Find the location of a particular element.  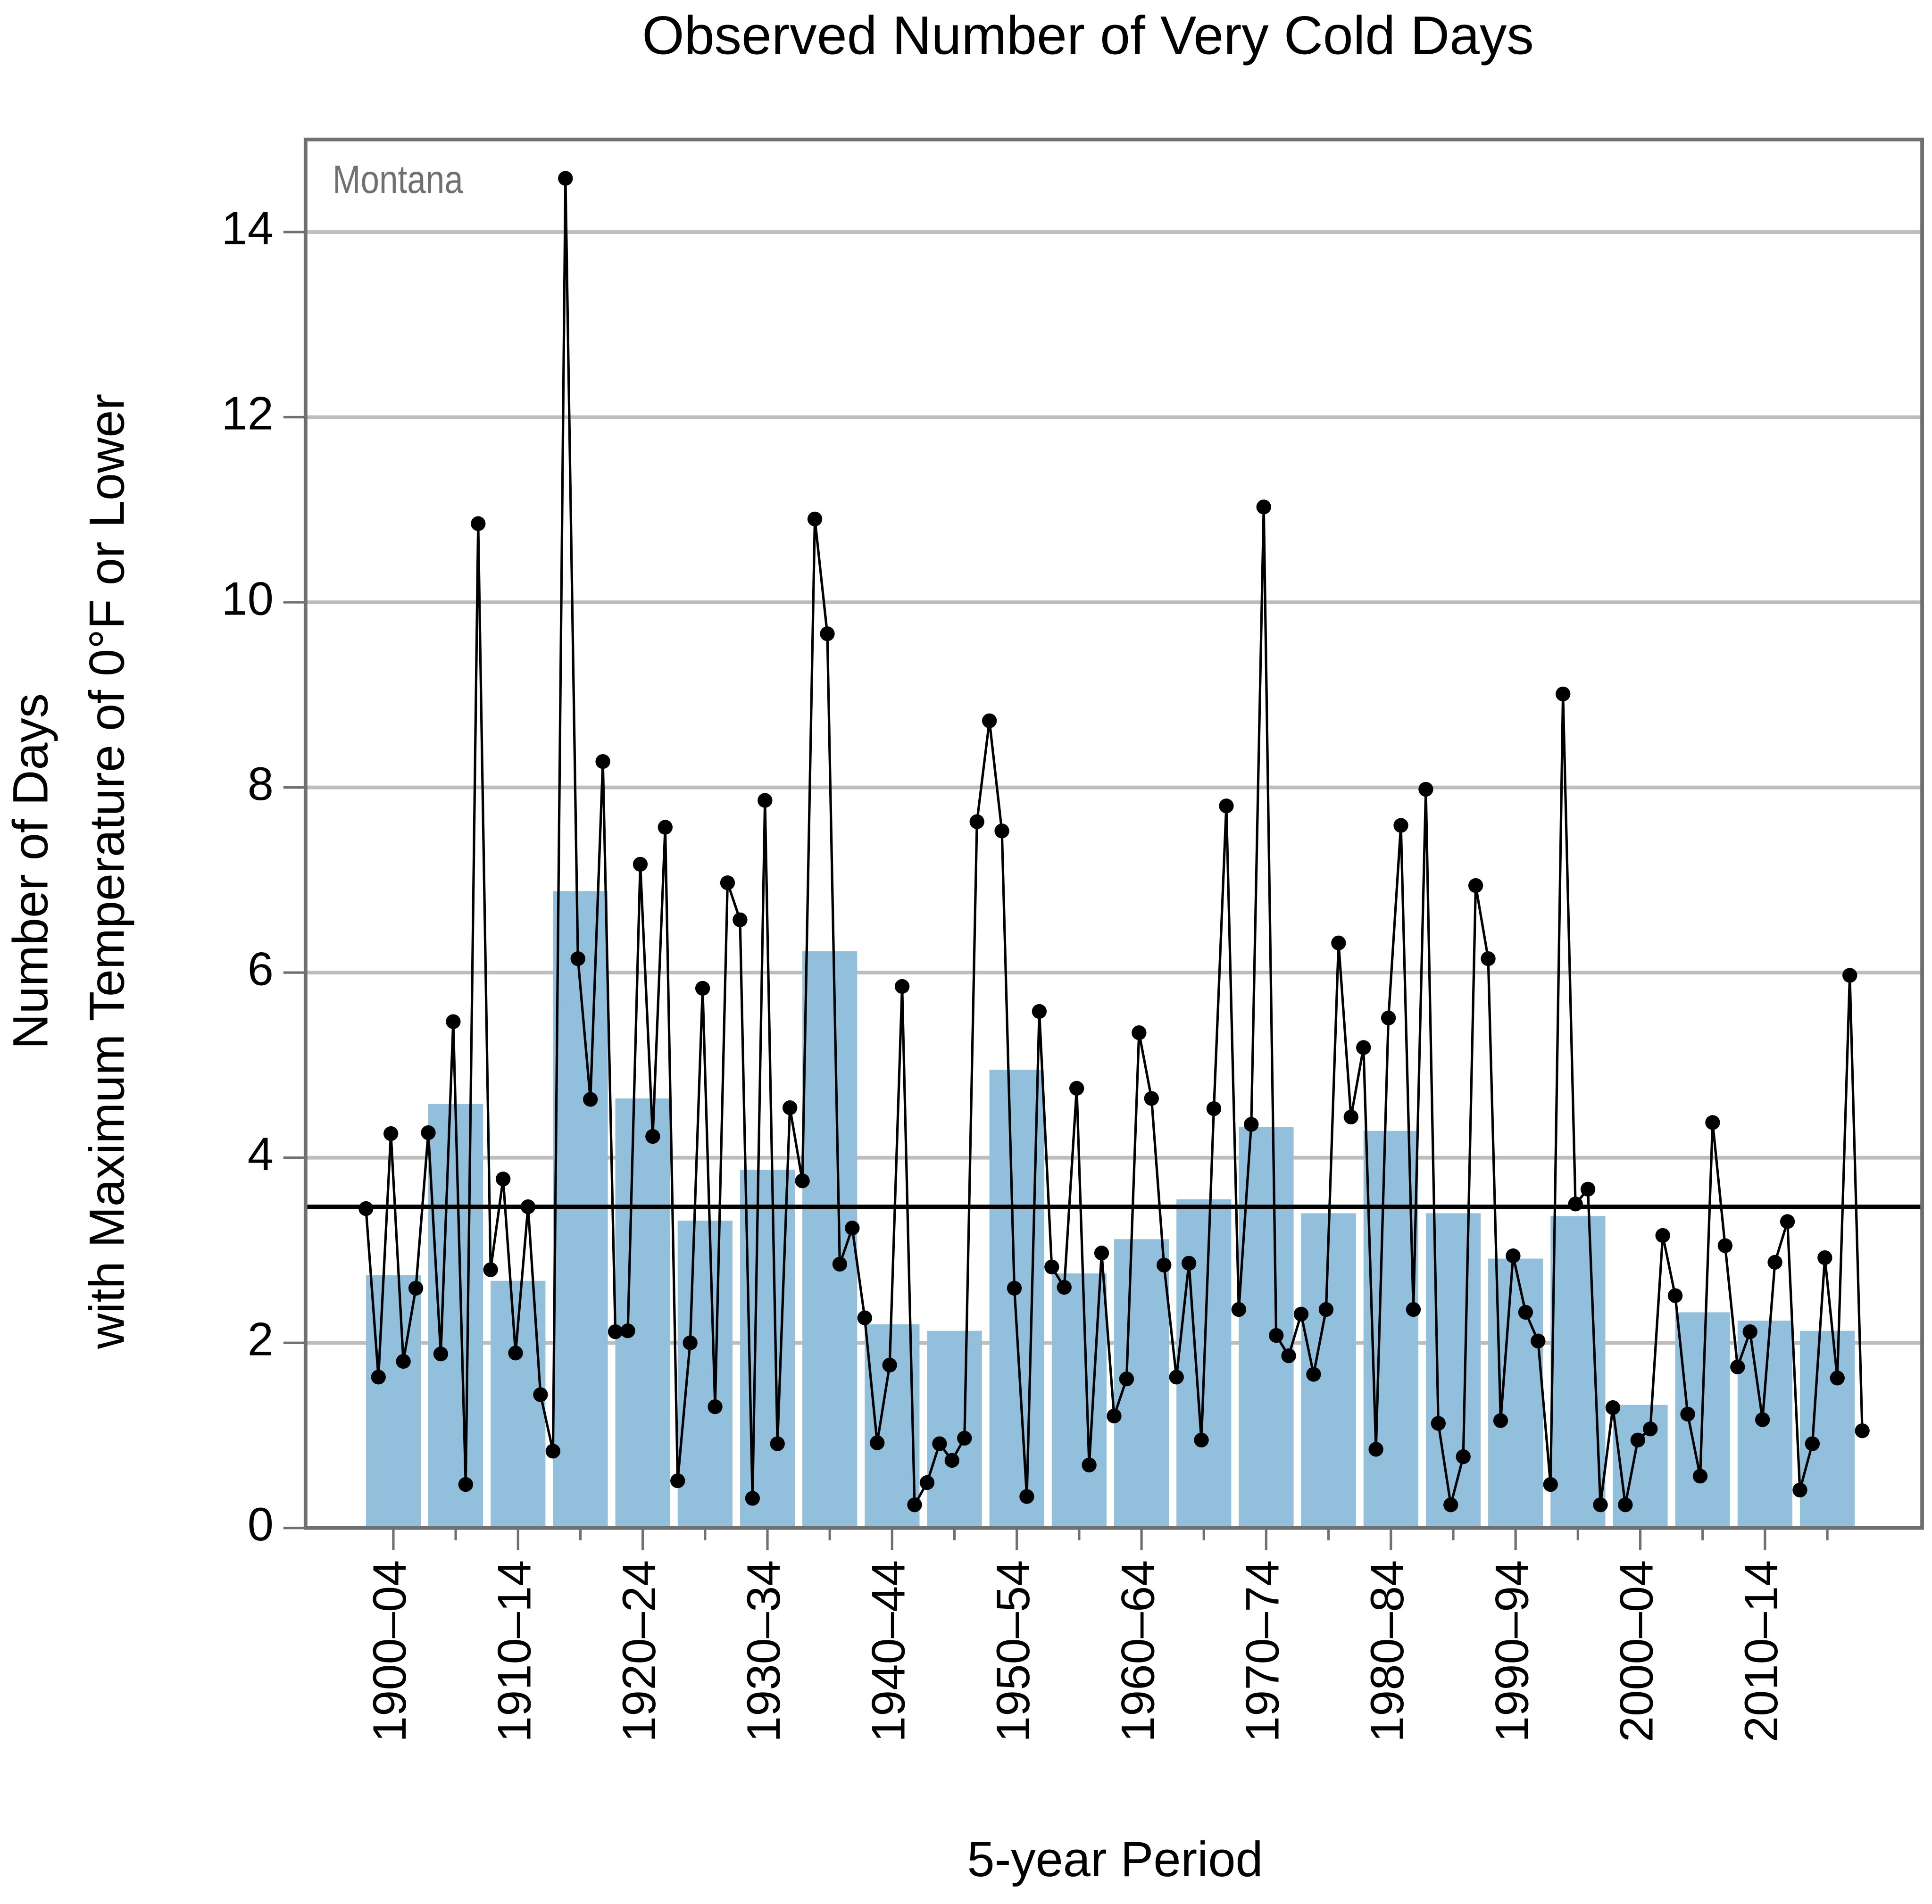

y-tick-label: 8 is located at coordinates (261, 784).